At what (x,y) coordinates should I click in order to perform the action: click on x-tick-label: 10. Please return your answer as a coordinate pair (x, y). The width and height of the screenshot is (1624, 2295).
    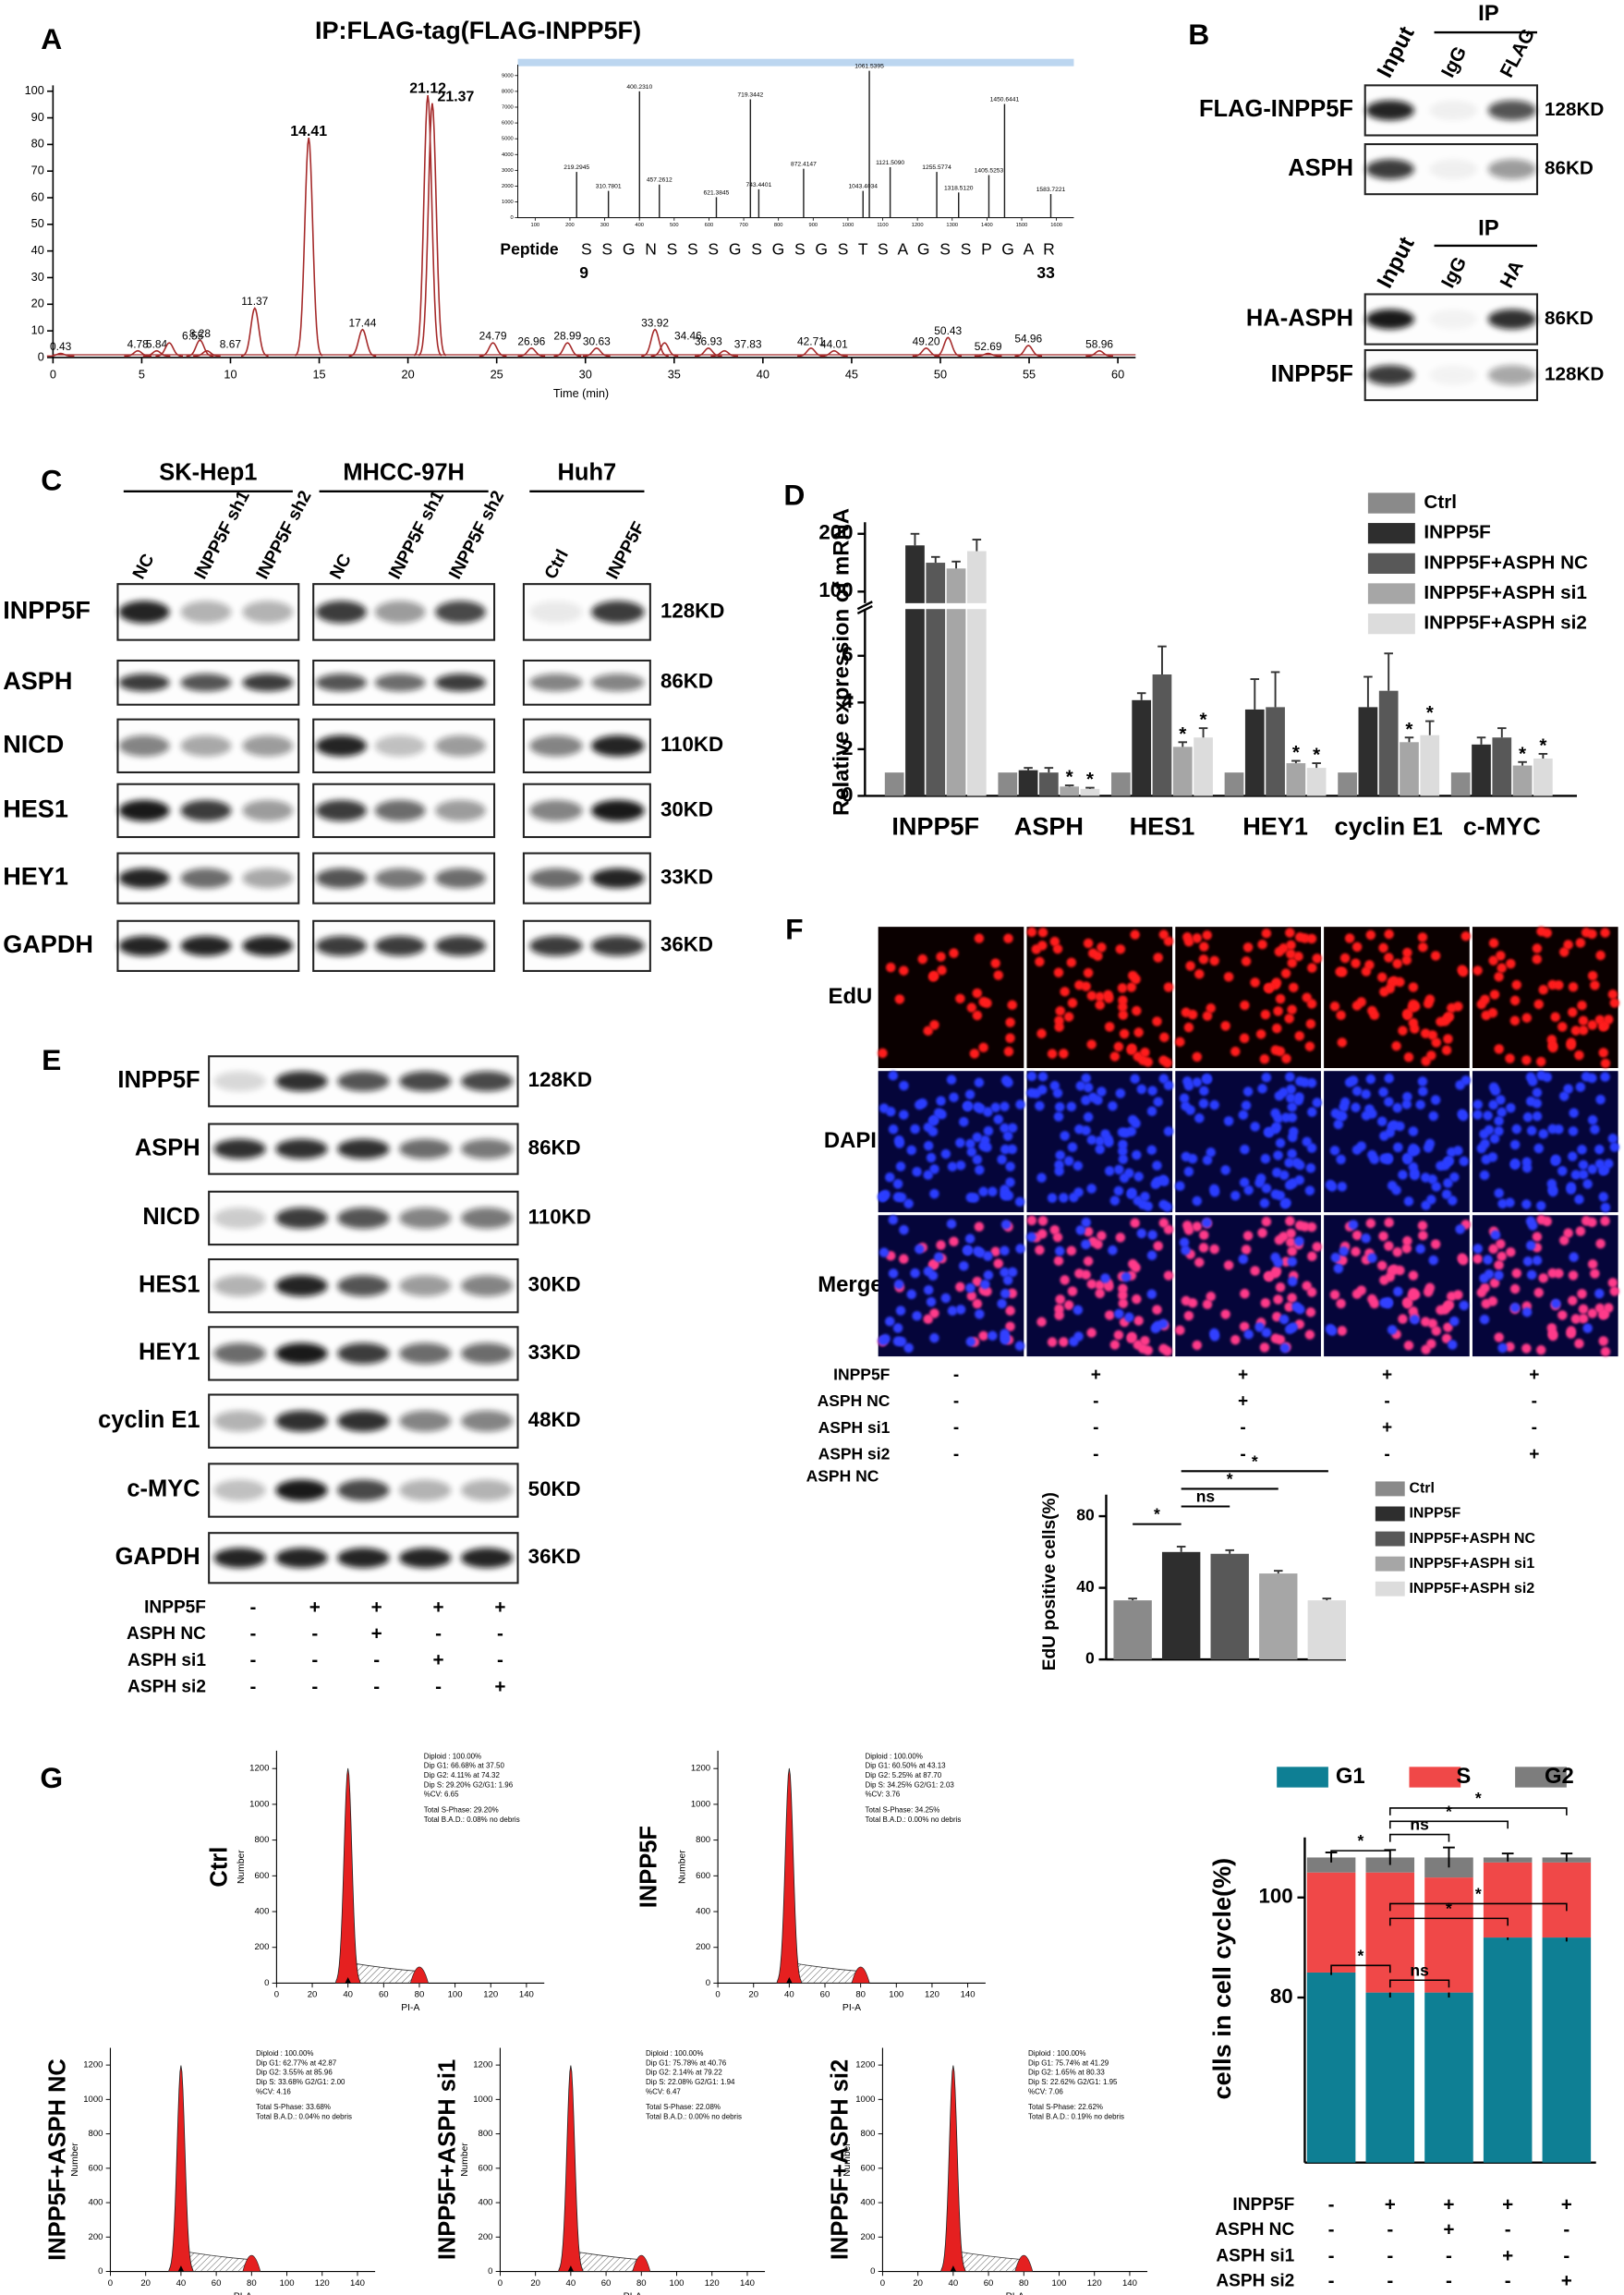
    Looking at the image, I should click on (230, 374).